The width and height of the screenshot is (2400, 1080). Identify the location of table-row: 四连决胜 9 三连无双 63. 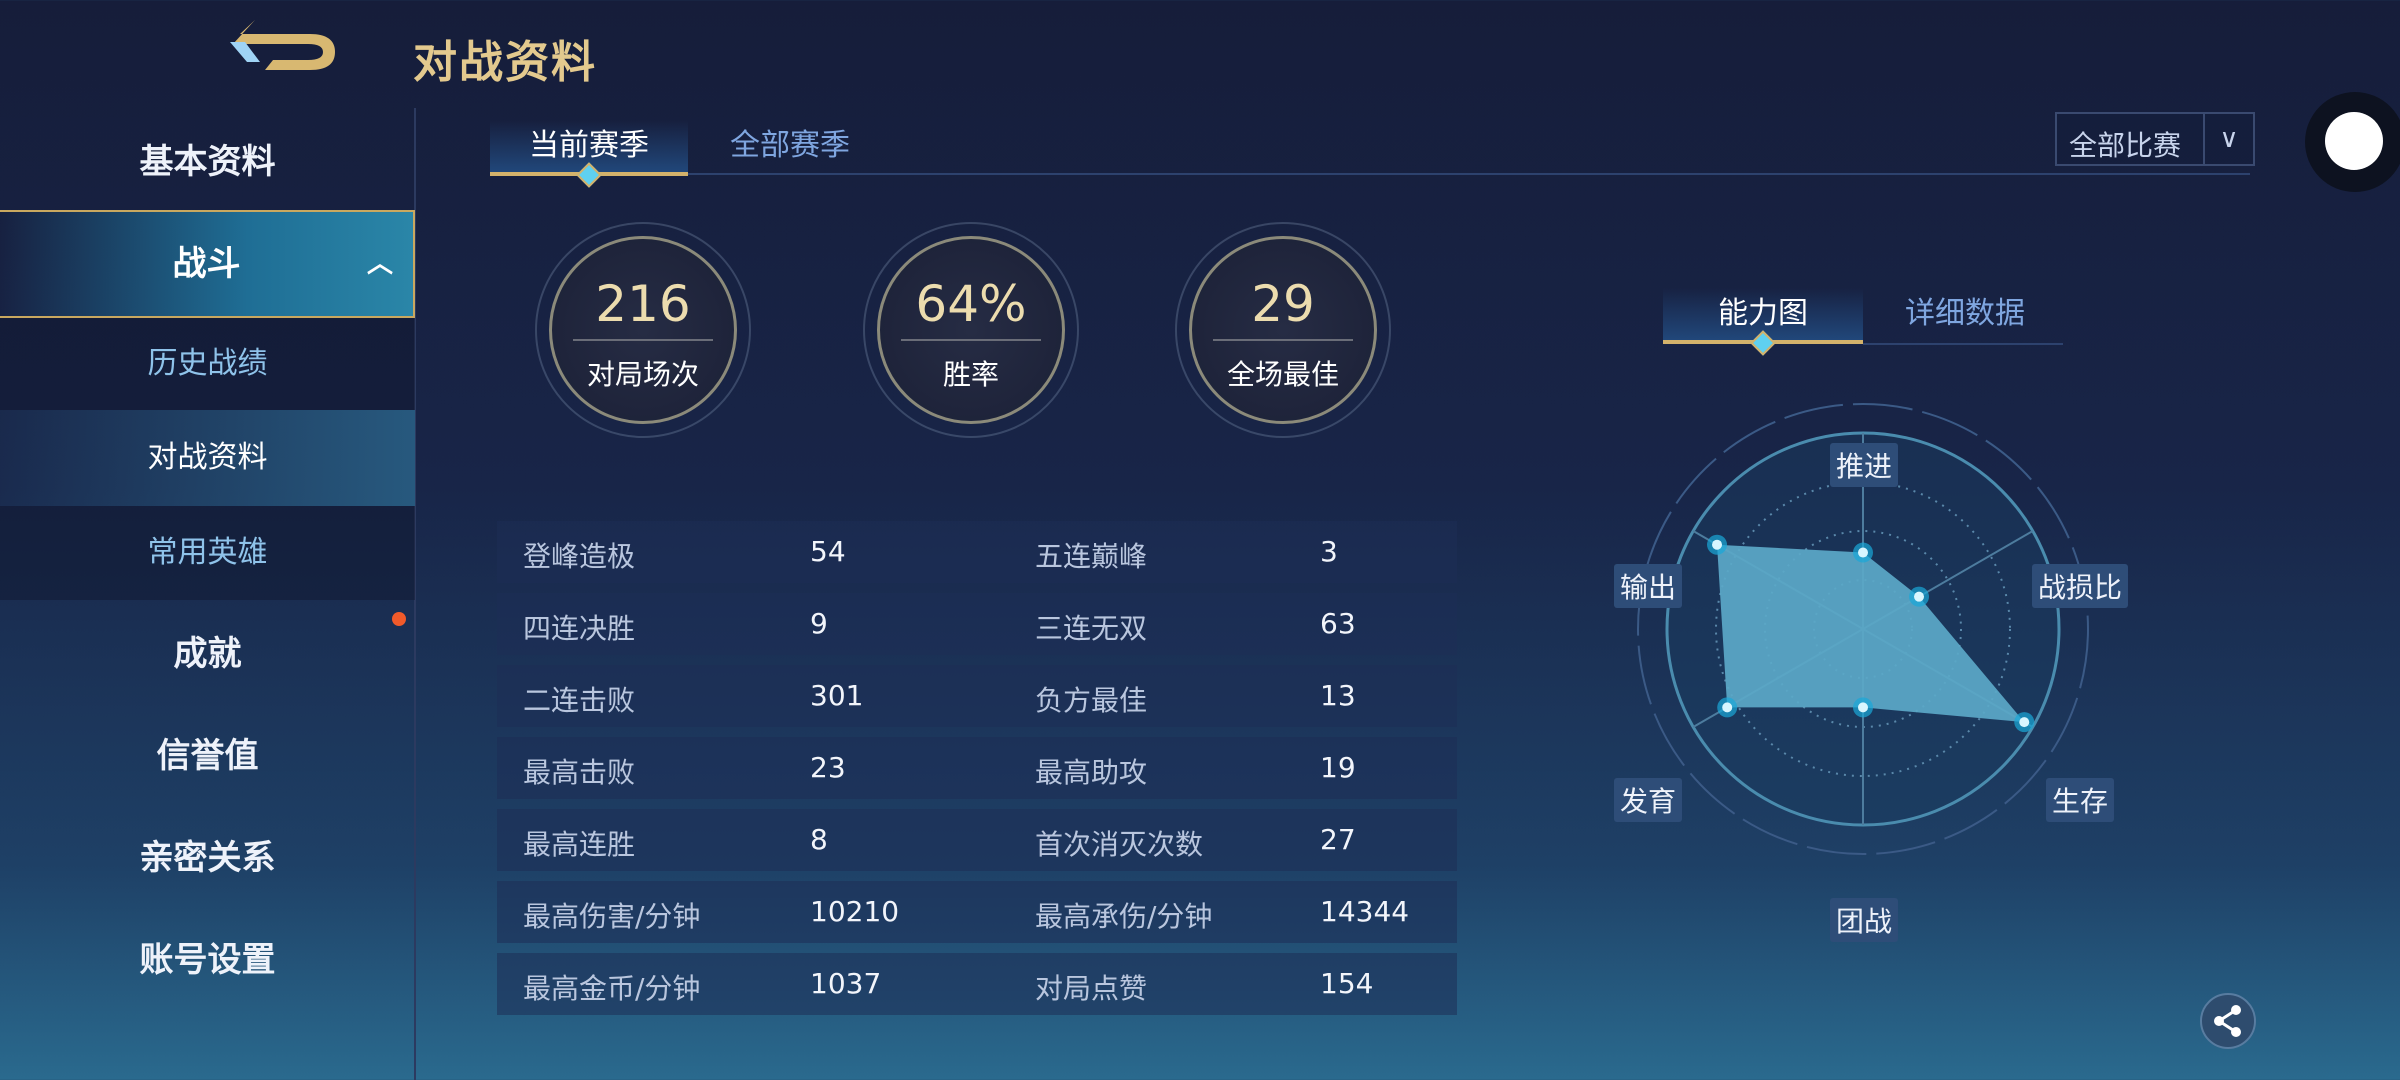
(977, 624).